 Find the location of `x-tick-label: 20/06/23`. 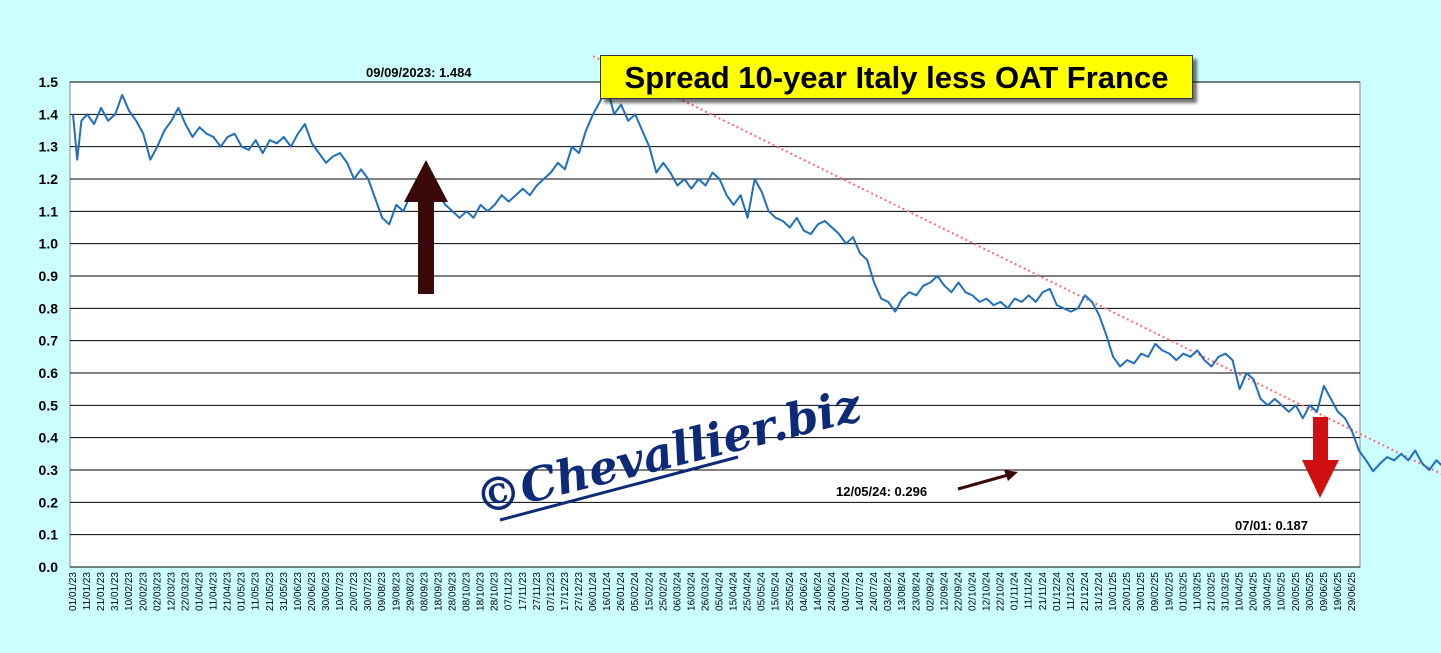

x-tick-label: 20/06/23 is located at coordinates (312, 591).